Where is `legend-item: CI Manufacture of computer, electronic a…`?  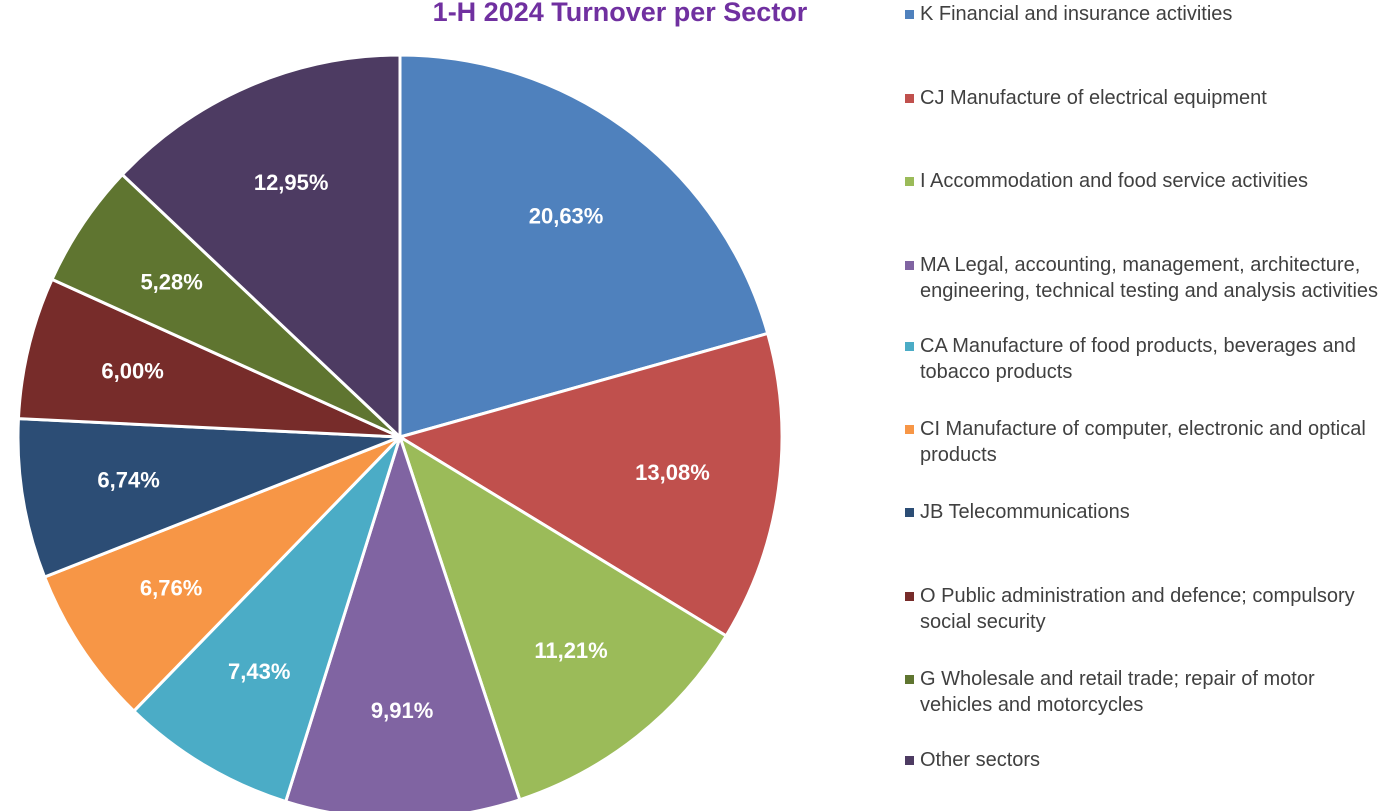
legend-item: CI Manufacture of computer, electronic a… is located at coordinates (1143, 442).